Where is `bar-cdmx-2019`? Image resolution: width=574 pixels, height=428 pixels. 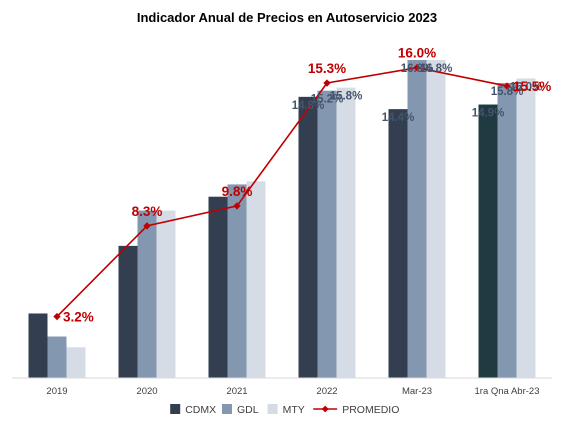 bar-cdmx-2019 is located at coordinates (38, 345).